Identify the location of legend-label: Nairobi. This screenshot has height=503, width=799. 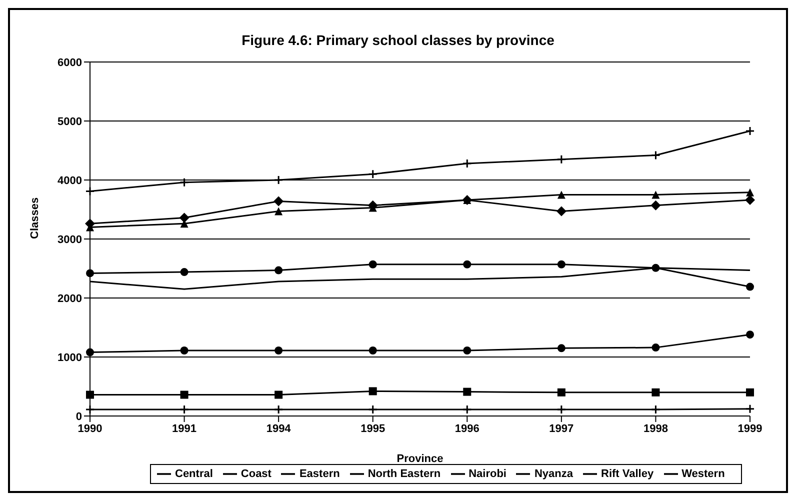
(487, 474).